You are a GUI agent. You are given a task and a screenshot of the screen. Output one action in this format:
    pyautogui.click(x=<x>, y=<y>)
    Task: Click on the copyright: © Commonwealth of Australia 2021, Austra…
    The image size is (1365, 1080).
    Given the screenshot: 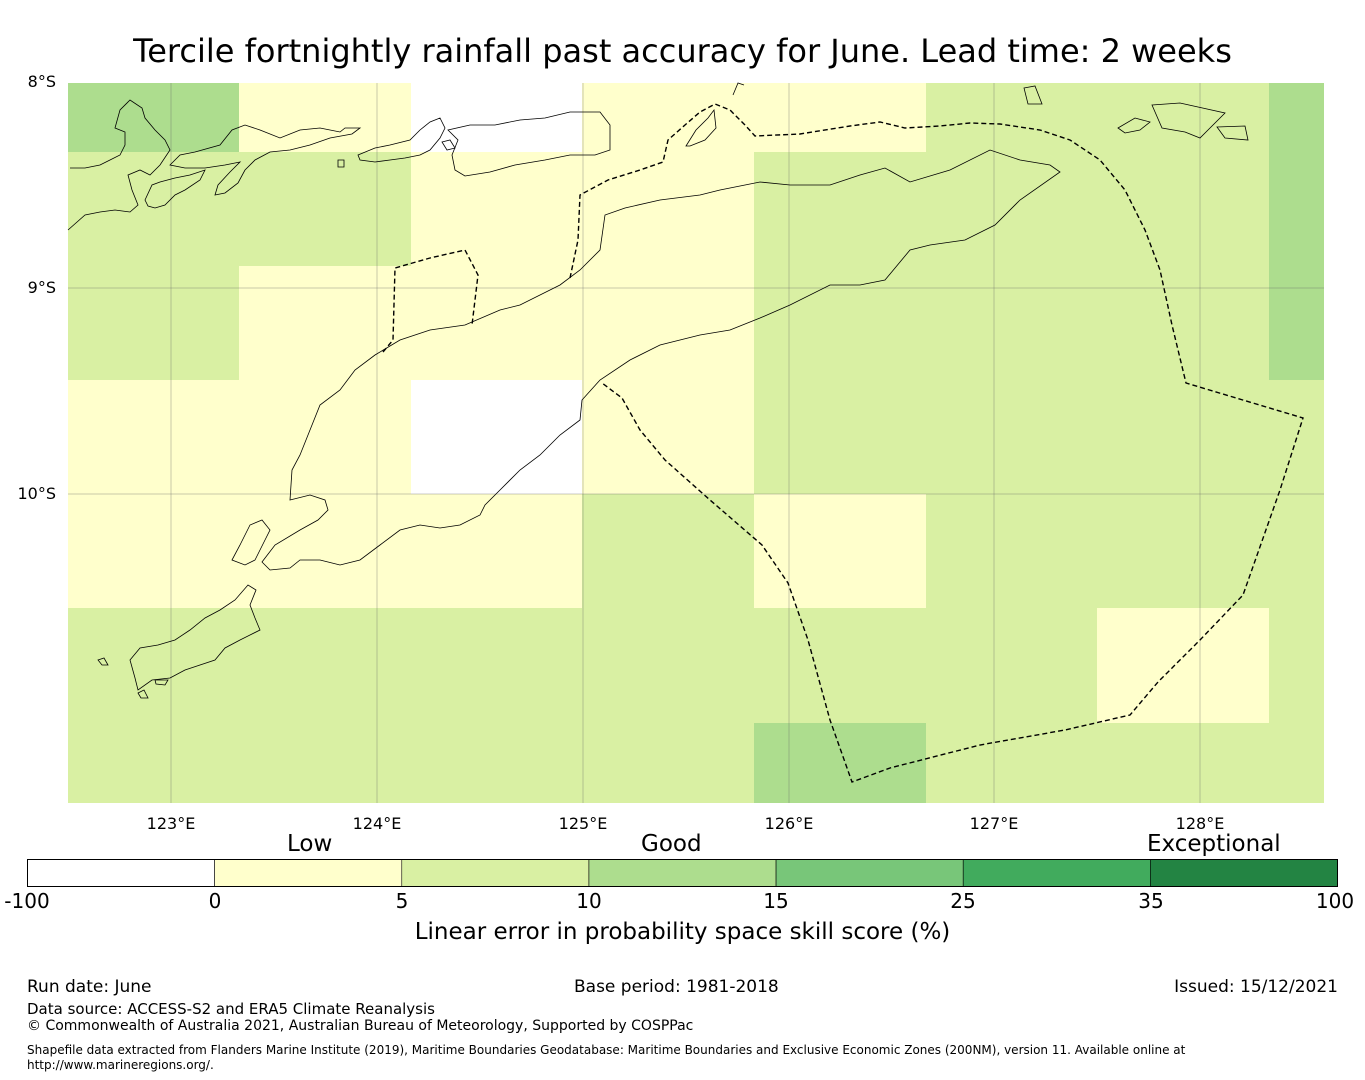 What is the action you would take?
    pyautogui.click(x=360, y=1026)
    